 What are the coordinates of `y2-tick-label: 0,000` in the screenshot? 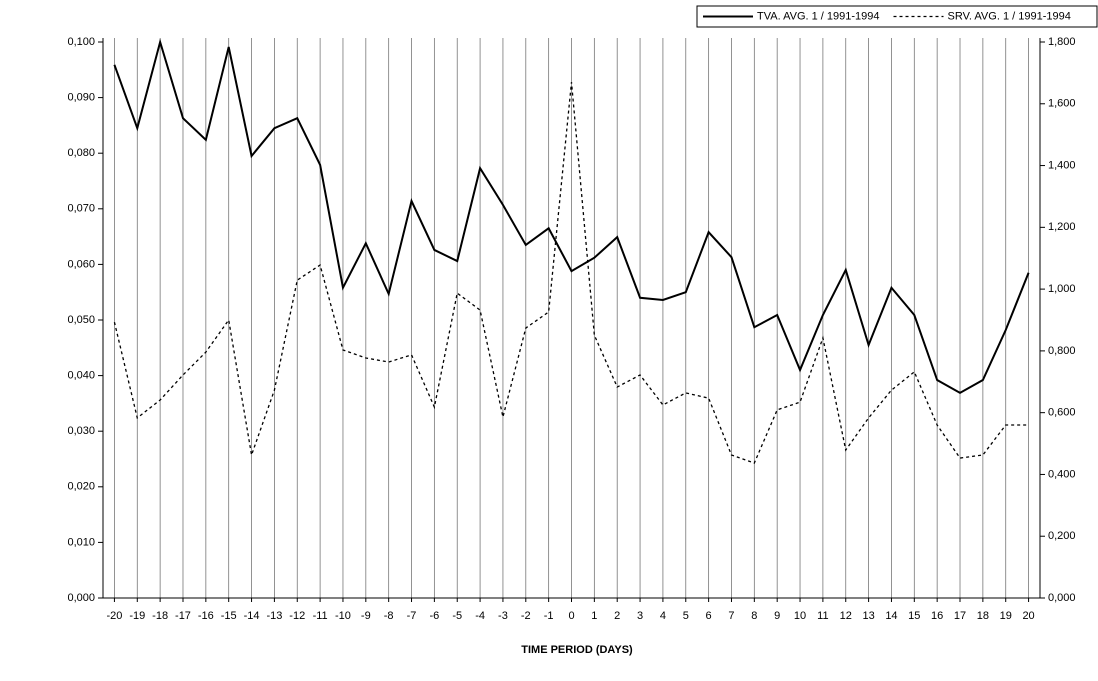 It's located at (1062, 598).